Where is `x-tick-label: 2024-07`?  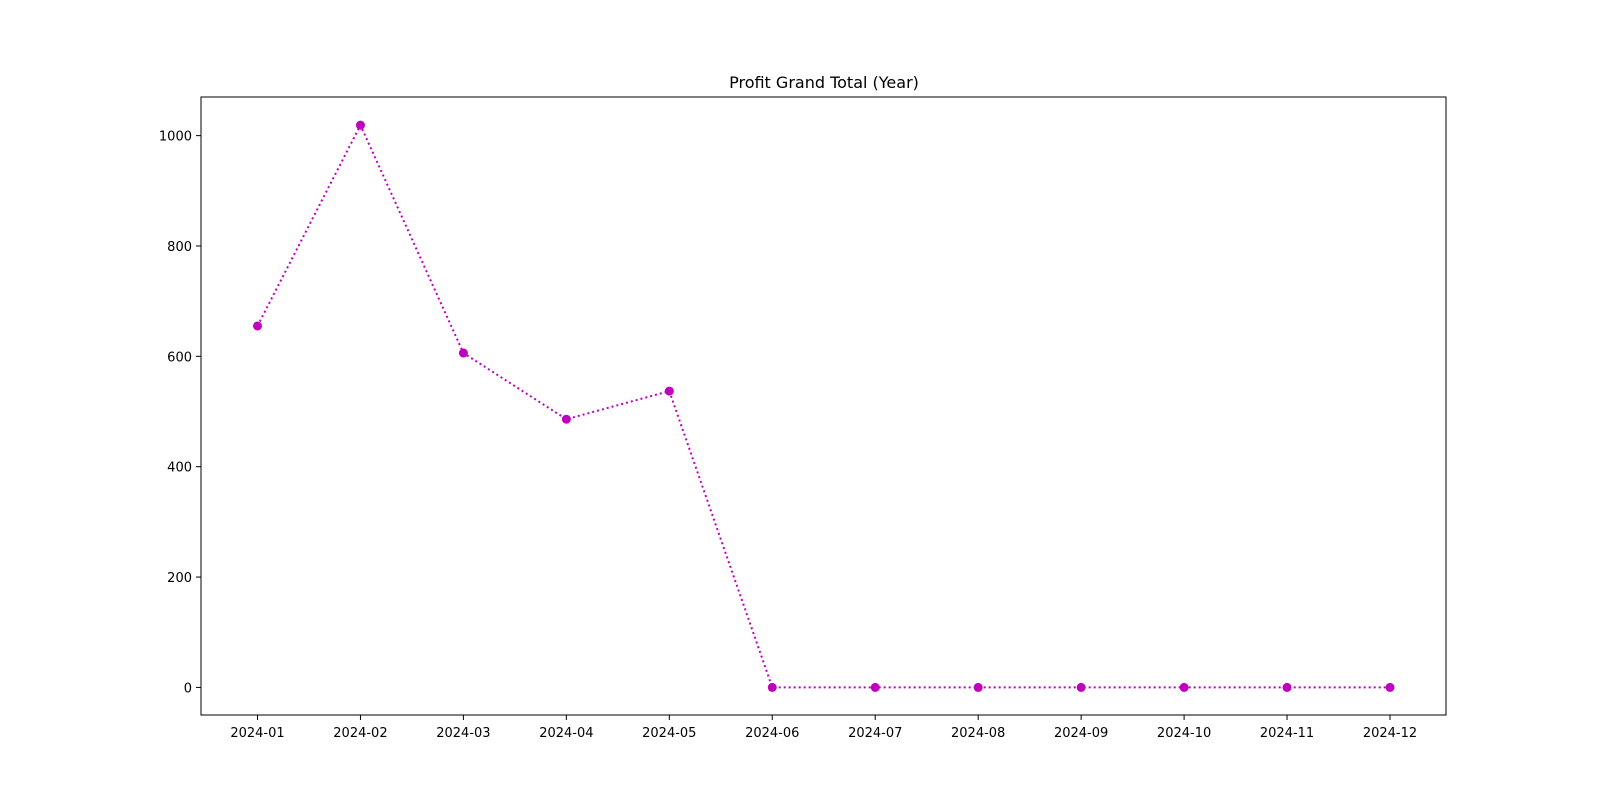 x-tick-label: 2024-07 is located at coordinates (875, 733).